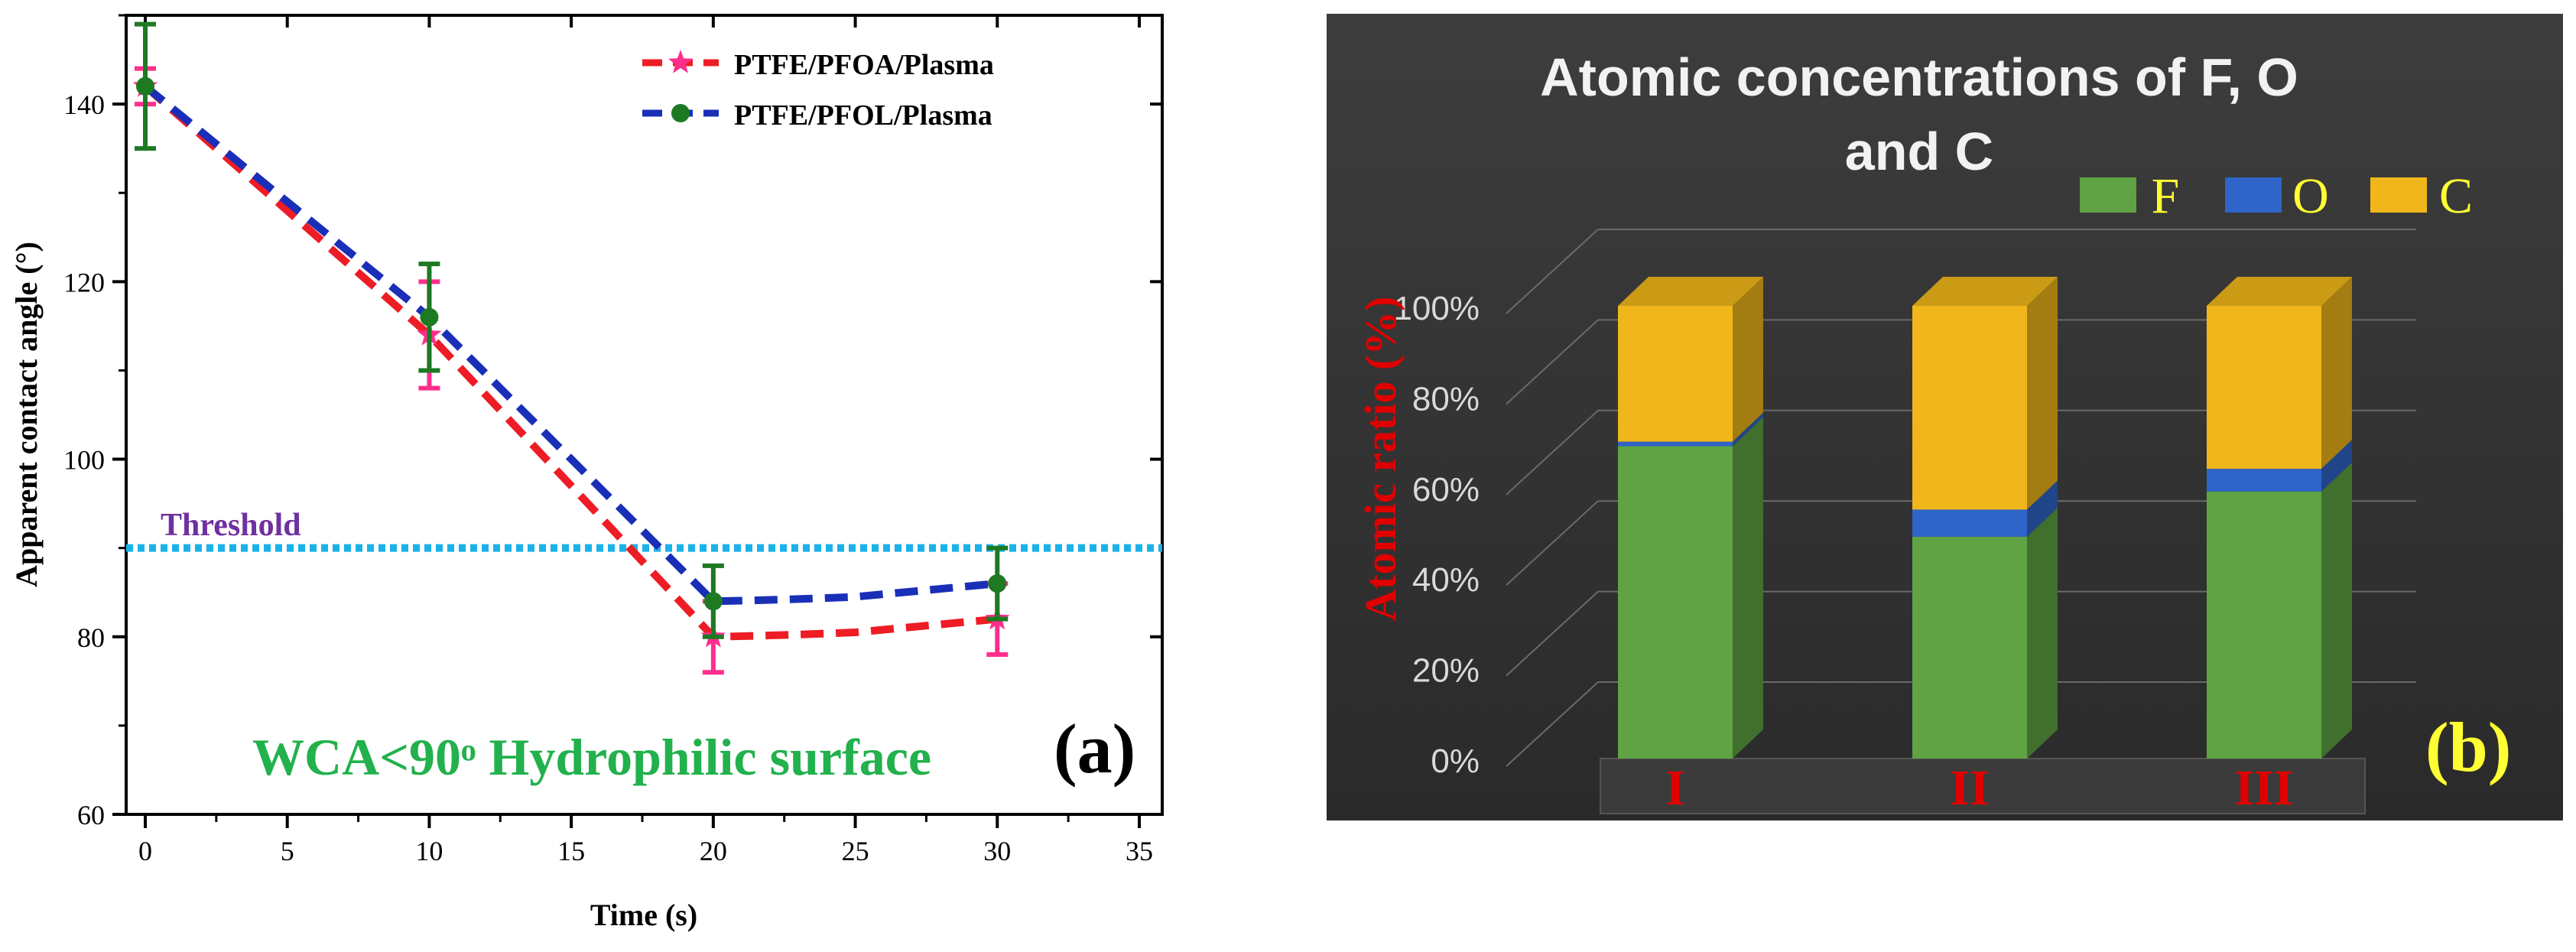 The width and height of the screenshot is (2576, 952). Describe the element at coordinates (91, 815) in the screenshot. I see `y-tick-label: 60` at that location.